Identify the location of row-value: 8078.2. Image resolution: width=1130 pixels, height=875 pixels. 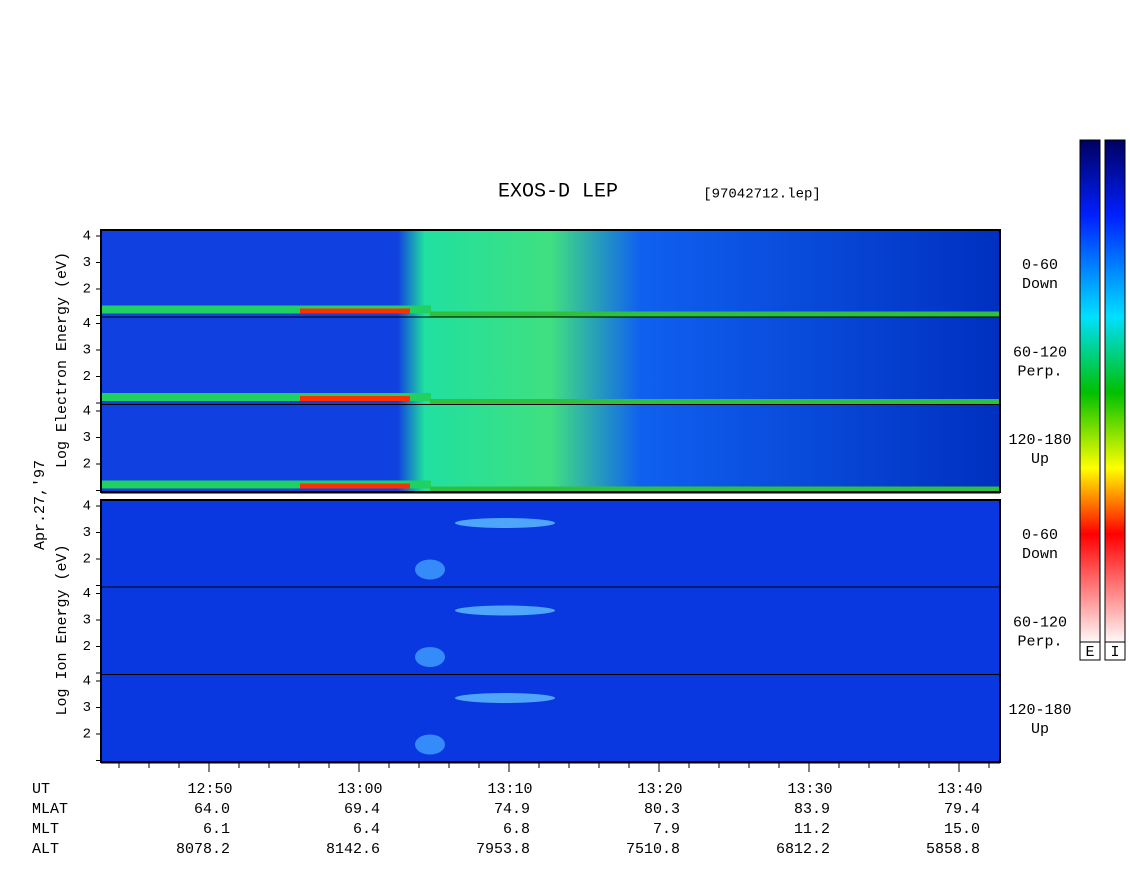
(203, 849).